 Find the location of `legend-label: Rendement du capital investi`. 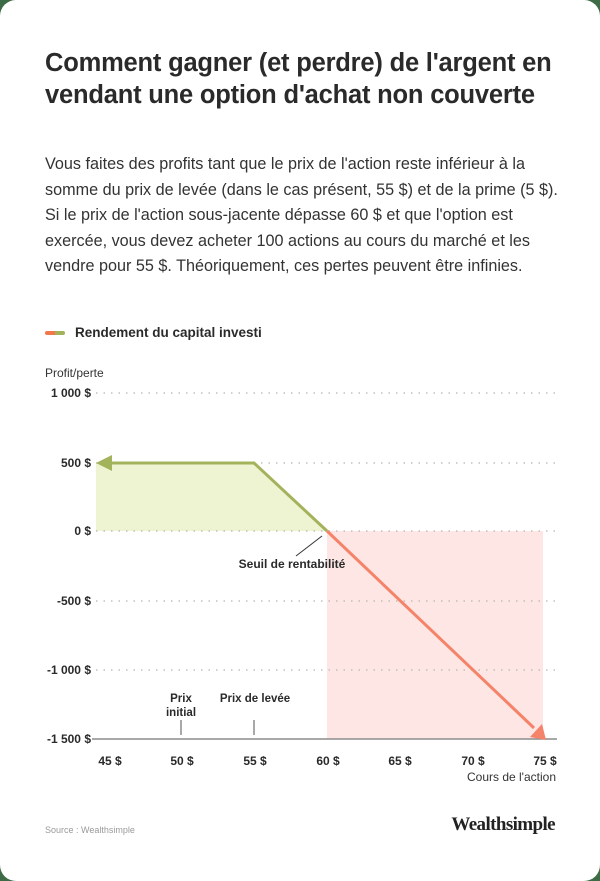

legend-label: Rendement du capital investi is located at coordinates (168, 332).